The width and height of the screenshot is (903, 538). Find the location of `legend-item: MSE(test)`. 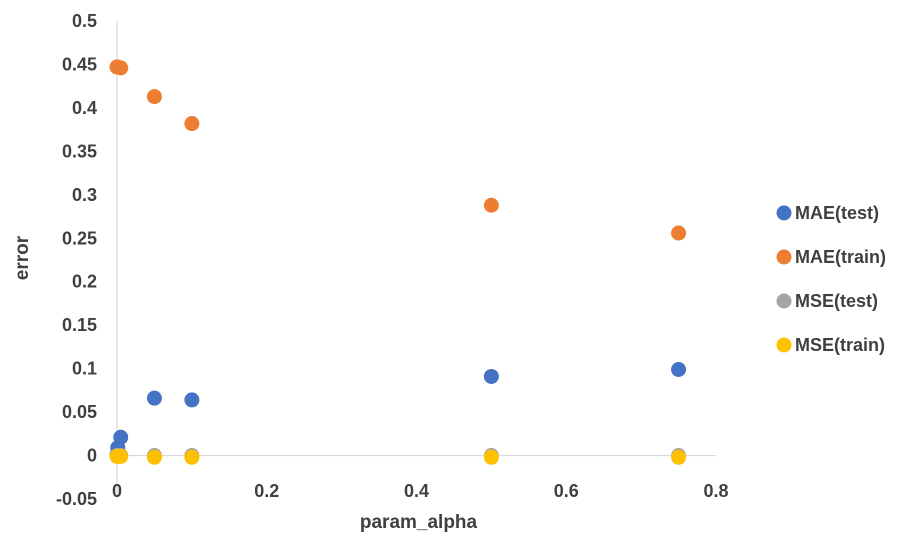

legend-item: MSE(test) is located at coordinates (827, 301).